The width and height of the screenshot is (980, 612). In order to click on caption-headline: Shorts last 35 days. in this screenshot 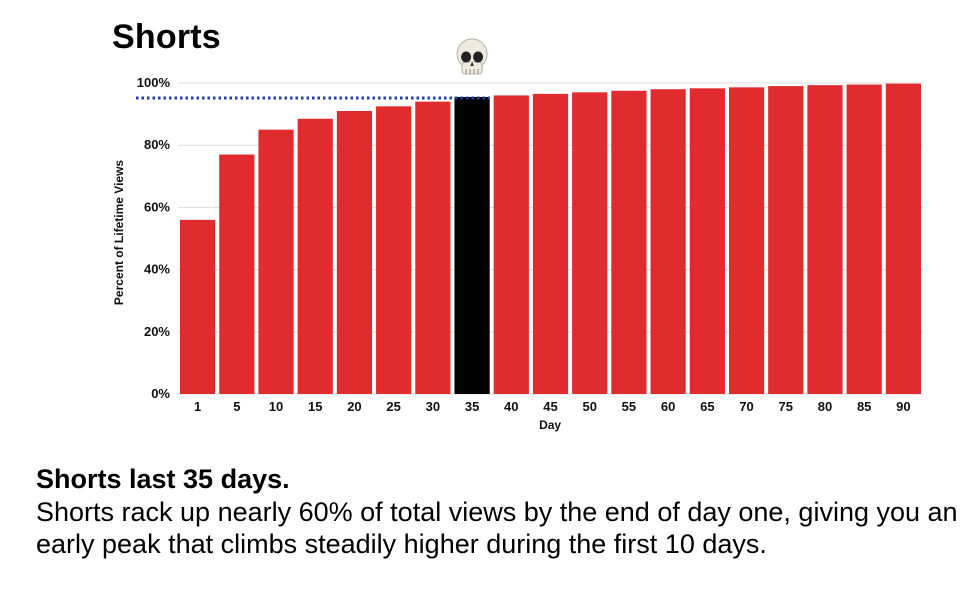, I will do `click(163, 479)`.